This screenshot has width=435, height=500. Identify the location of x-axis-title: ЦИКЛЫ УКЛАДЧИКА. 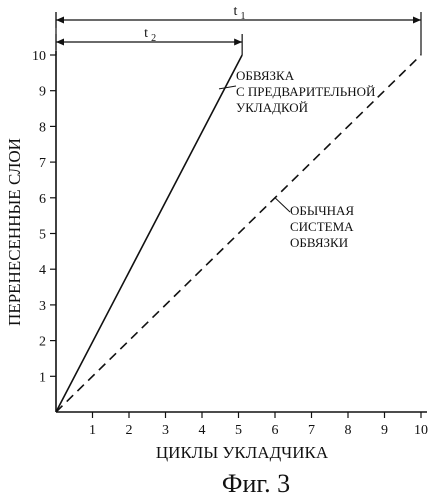
(242, 452).